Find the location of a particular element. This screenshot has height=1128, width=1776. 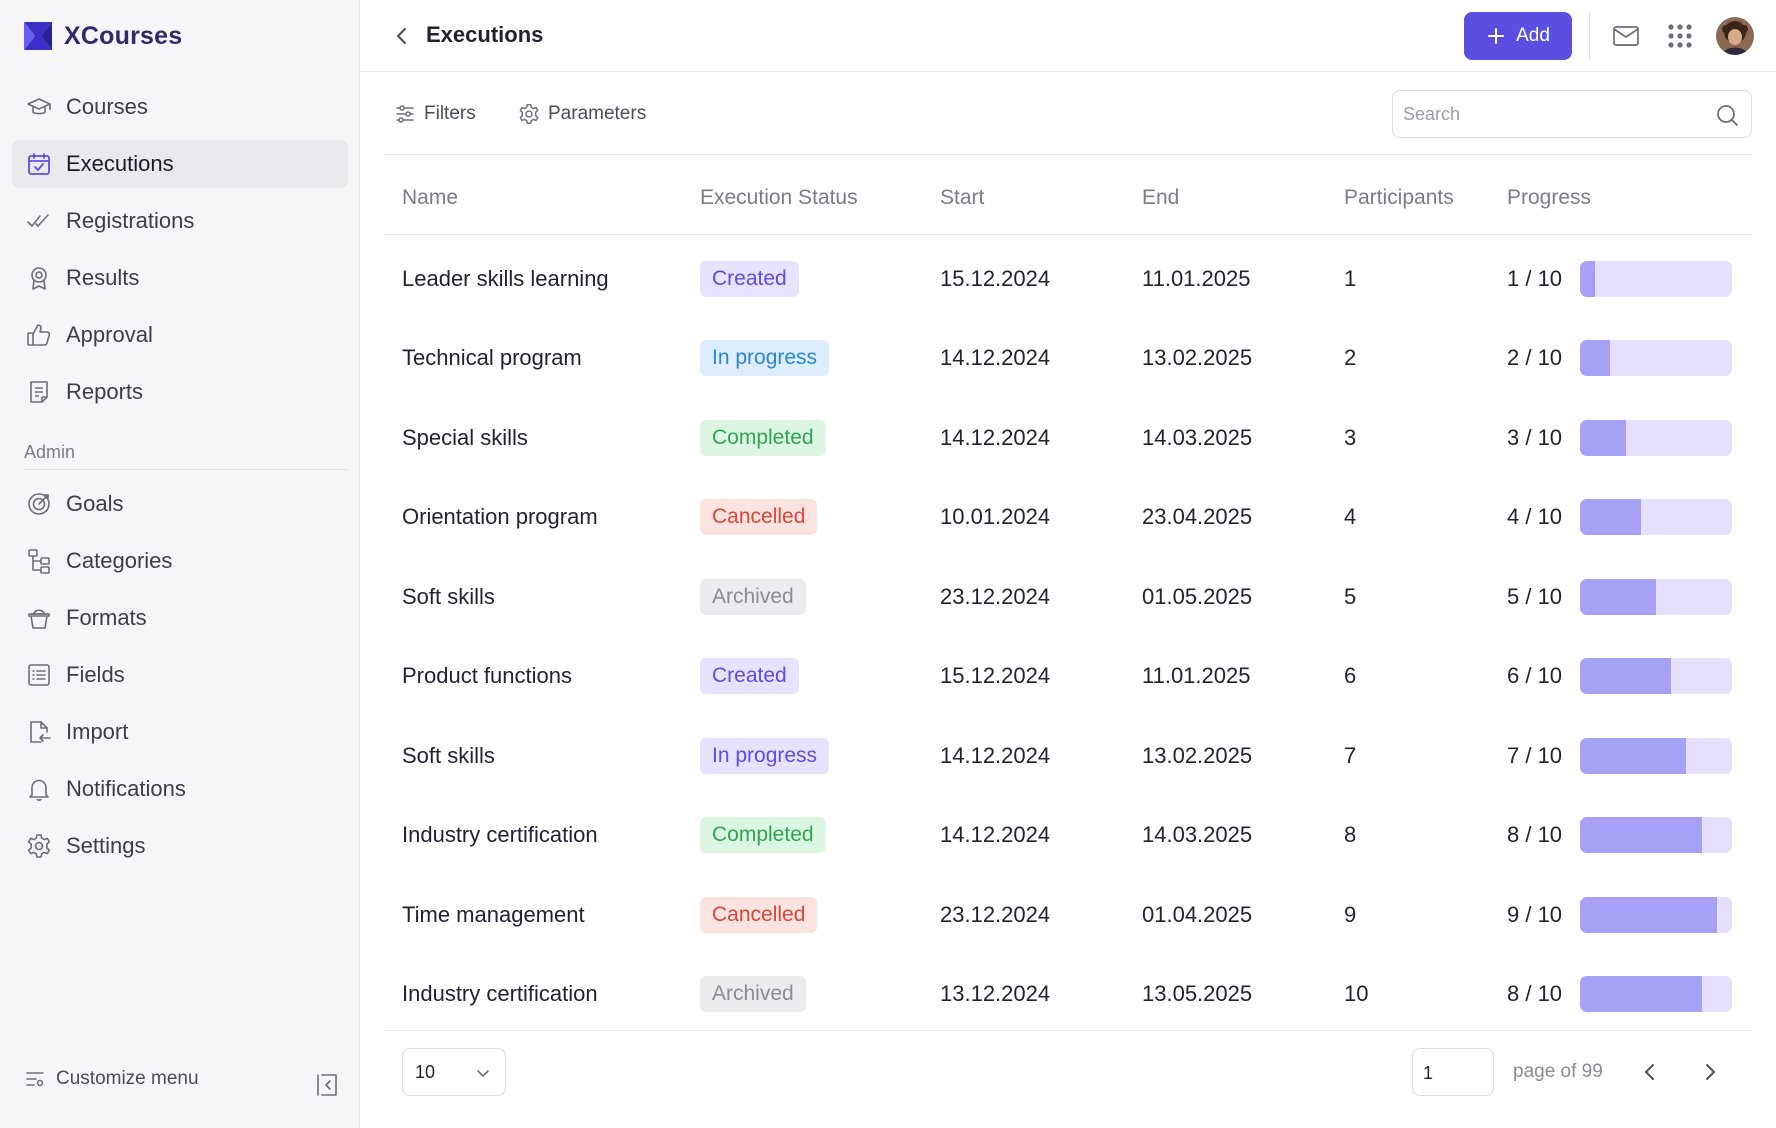

column-header-participants: Participants is located at coordinates (1399, 197).